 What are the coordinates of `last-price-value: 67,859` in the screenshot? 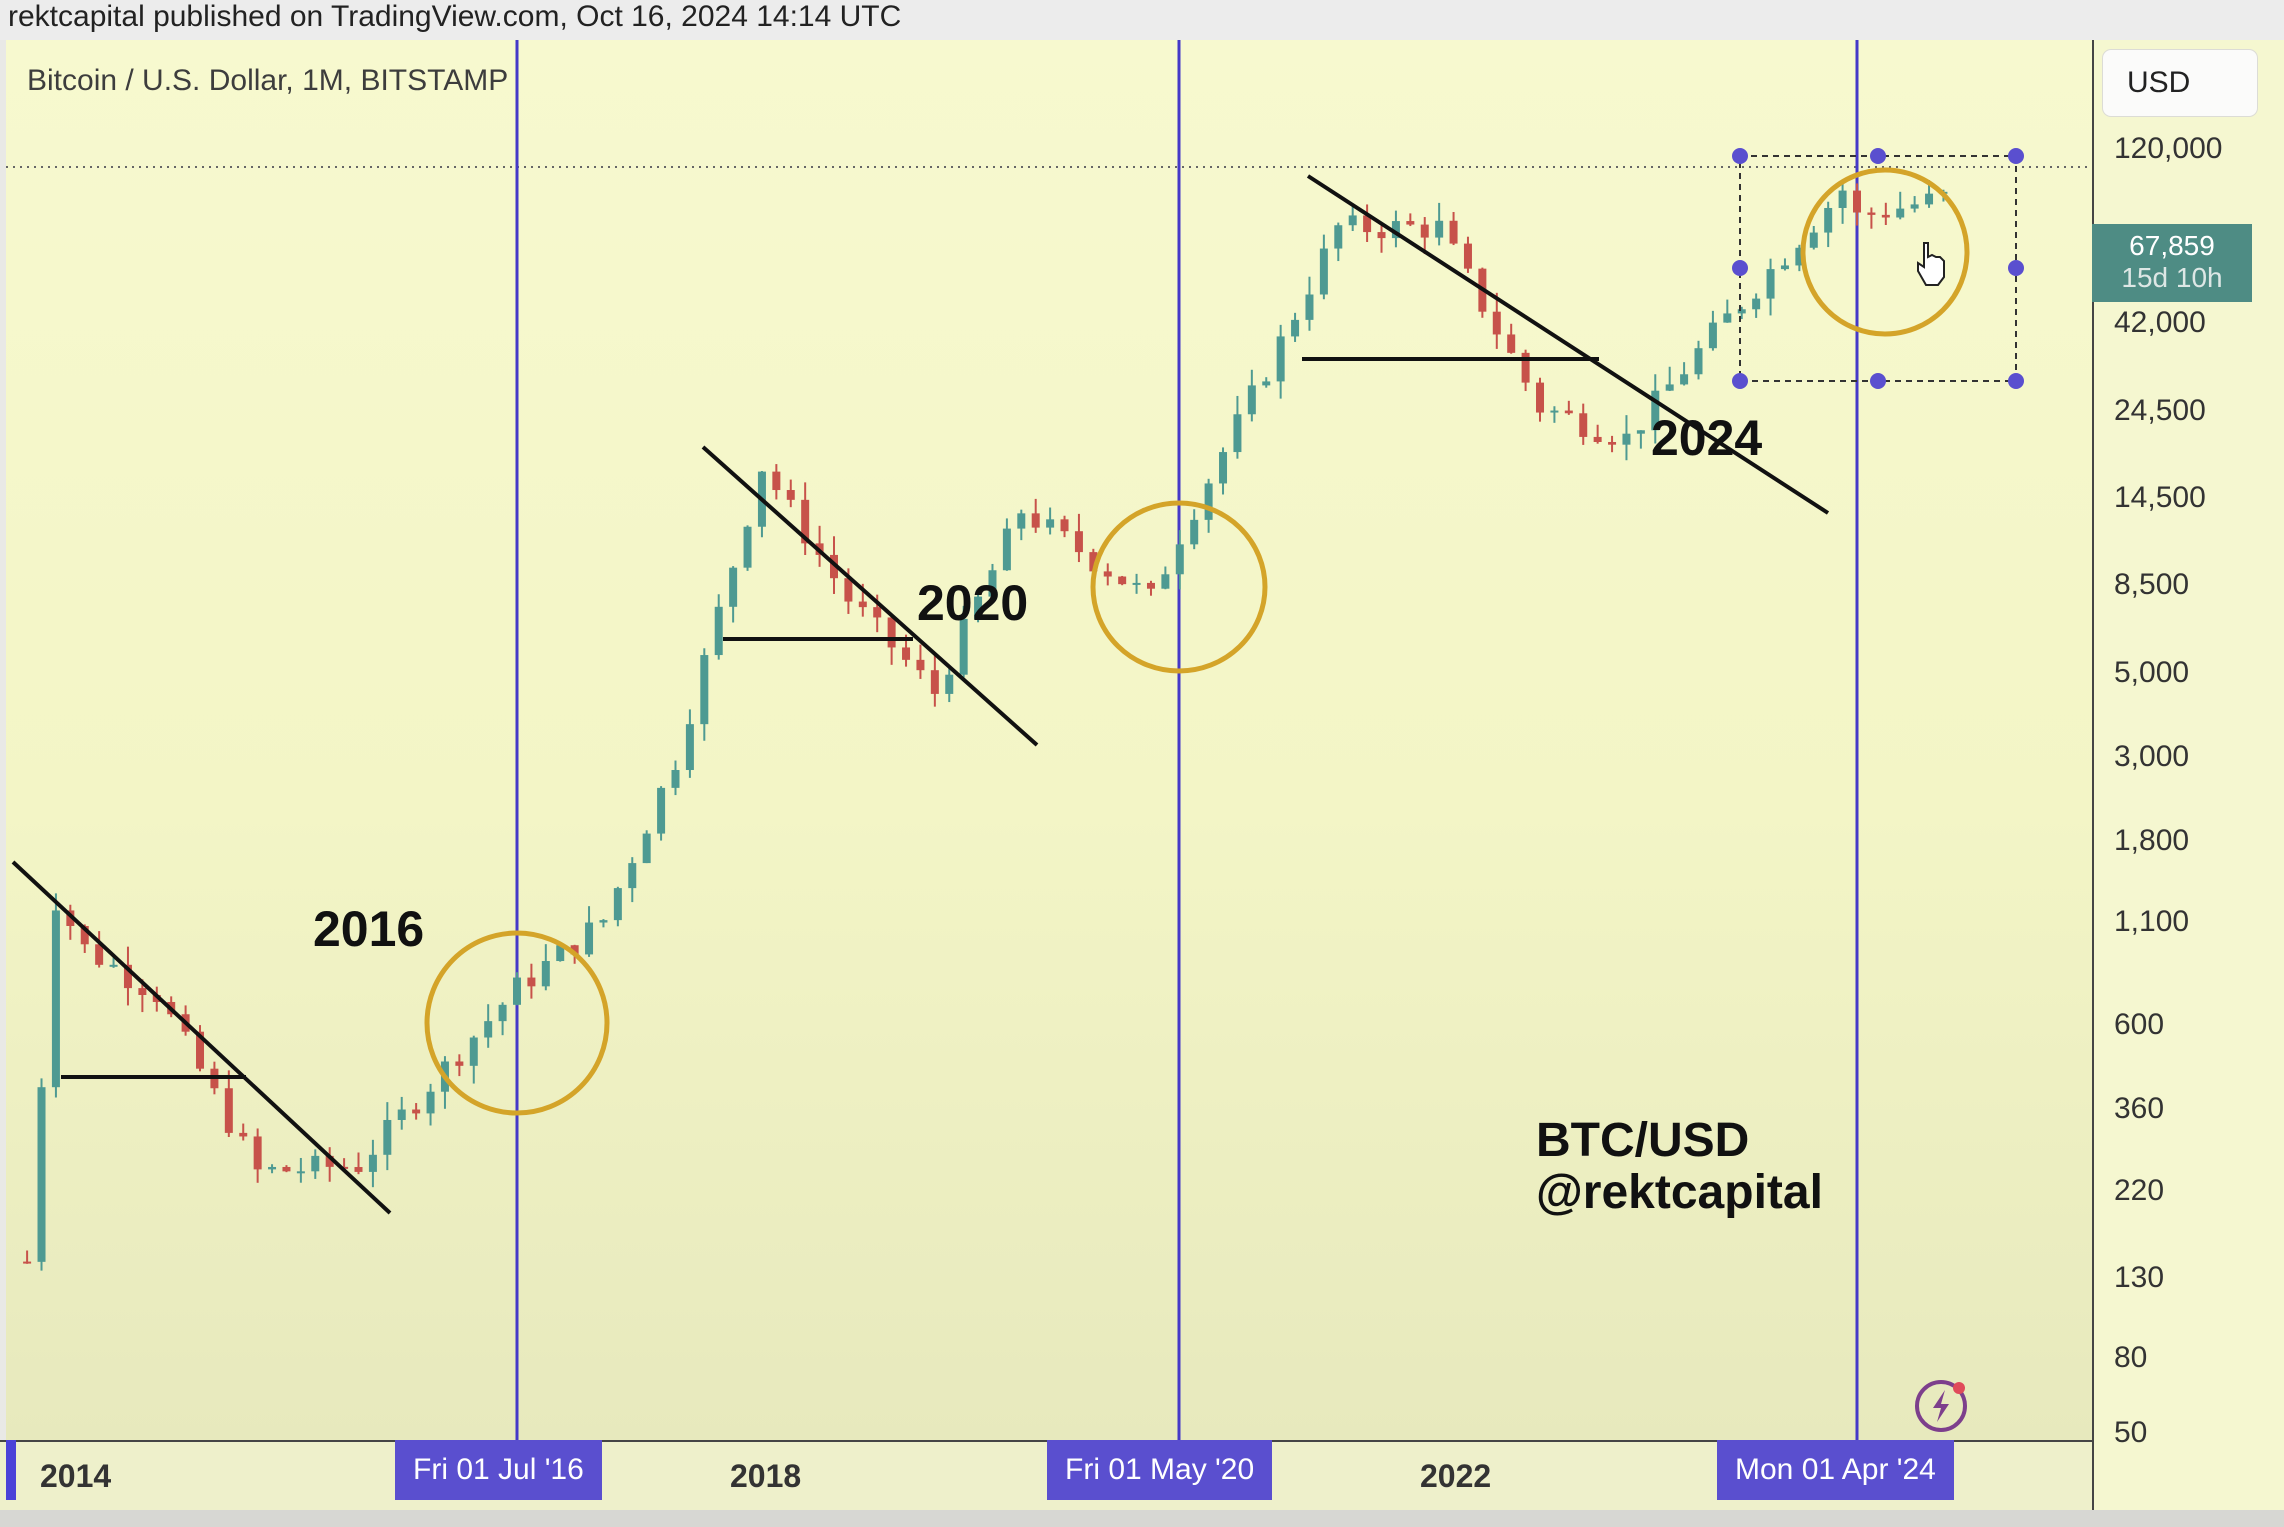 It's located at (2172, 245).